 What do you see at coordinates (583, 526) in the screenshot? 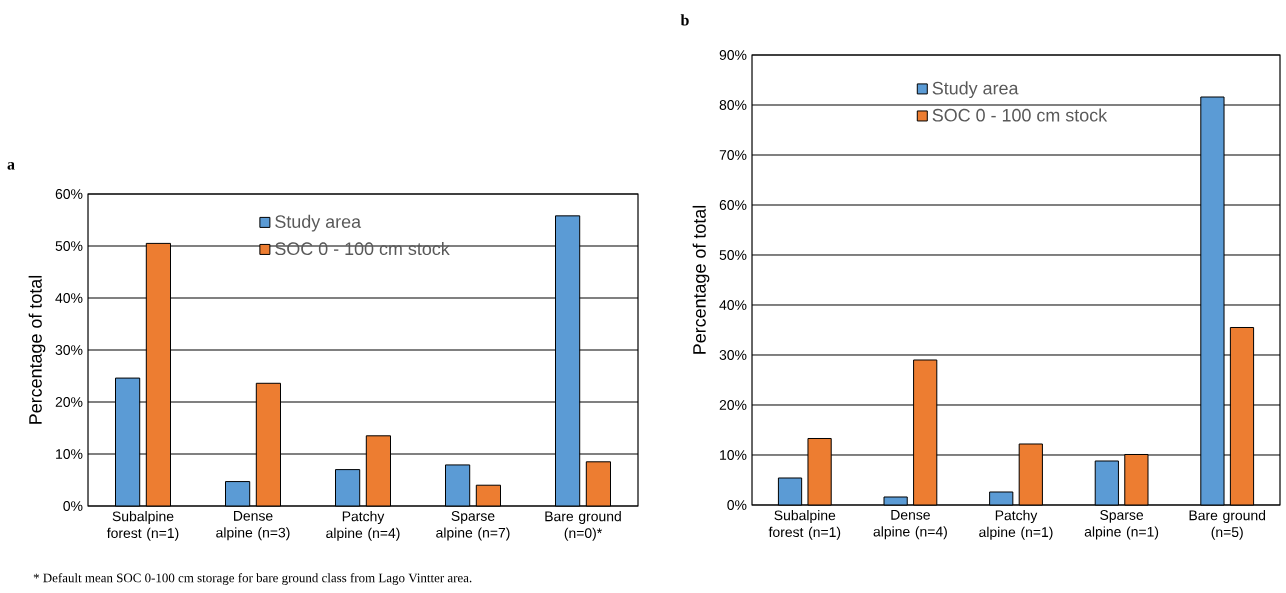
I see `x-tick-label: Bare ground (n=0)*` at bounding box center [583, 526].